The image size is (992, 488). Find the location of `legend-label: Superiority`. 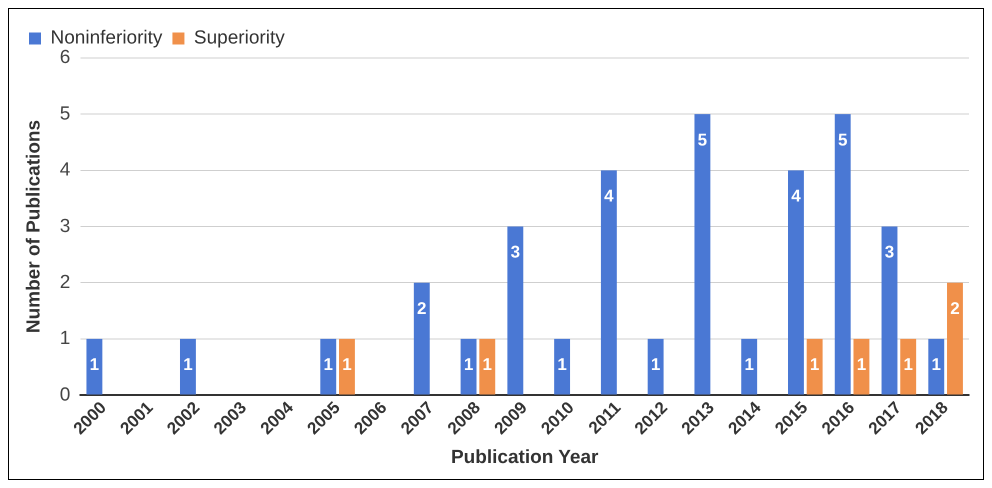

legend-label: Superiority is located at coordinates (240, 38).